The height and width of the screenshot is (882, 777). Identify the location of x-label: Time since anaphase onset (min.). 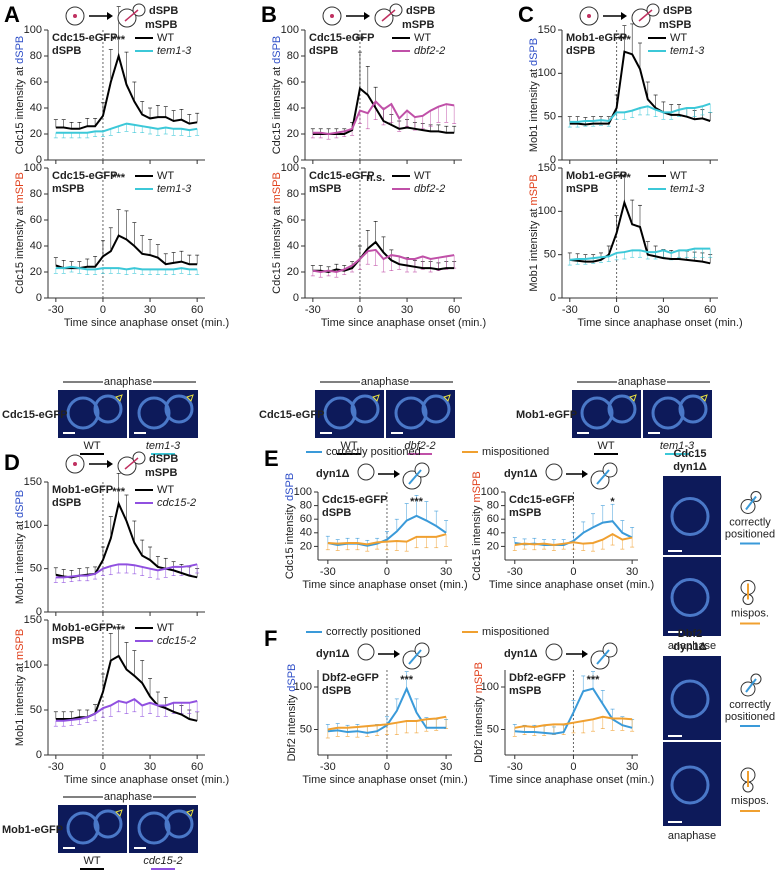
(659, 323).